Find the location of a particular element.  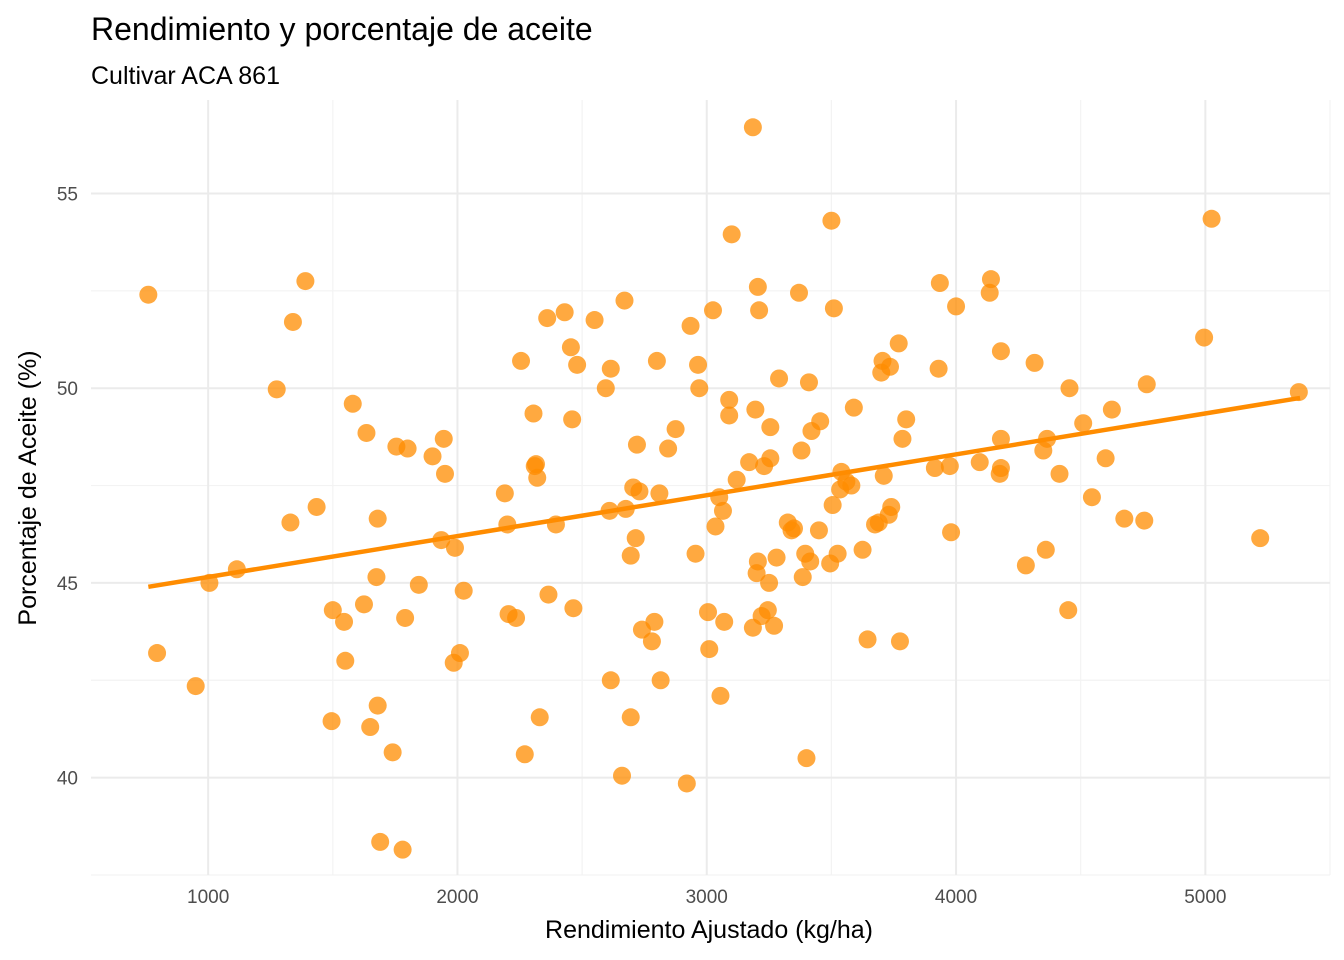

x-tick-label: 2000 is located at coordinates (457, 897).